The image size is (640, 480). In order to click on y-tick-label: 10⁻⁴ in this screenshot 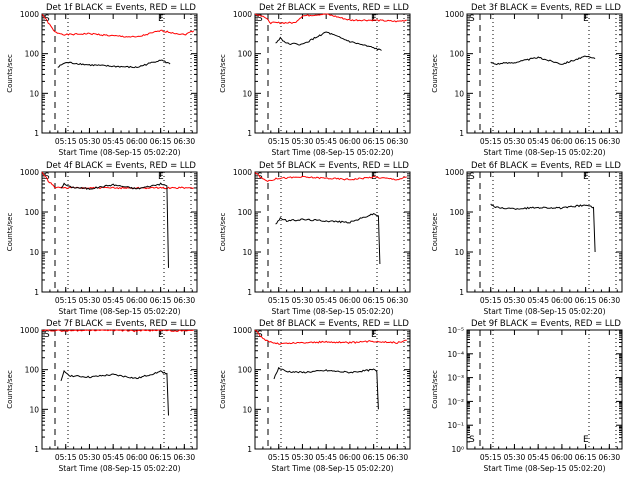, I will do `click(455, 354)`.